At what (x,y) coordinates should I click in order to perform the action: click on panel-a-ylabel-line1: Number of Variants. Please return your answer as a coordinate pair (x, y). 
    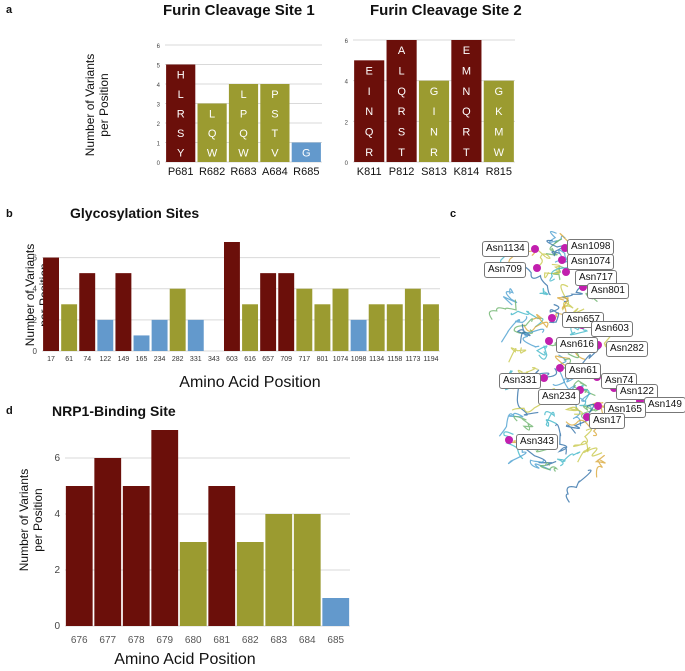
    Looking at the image, I should click on (90, 105).